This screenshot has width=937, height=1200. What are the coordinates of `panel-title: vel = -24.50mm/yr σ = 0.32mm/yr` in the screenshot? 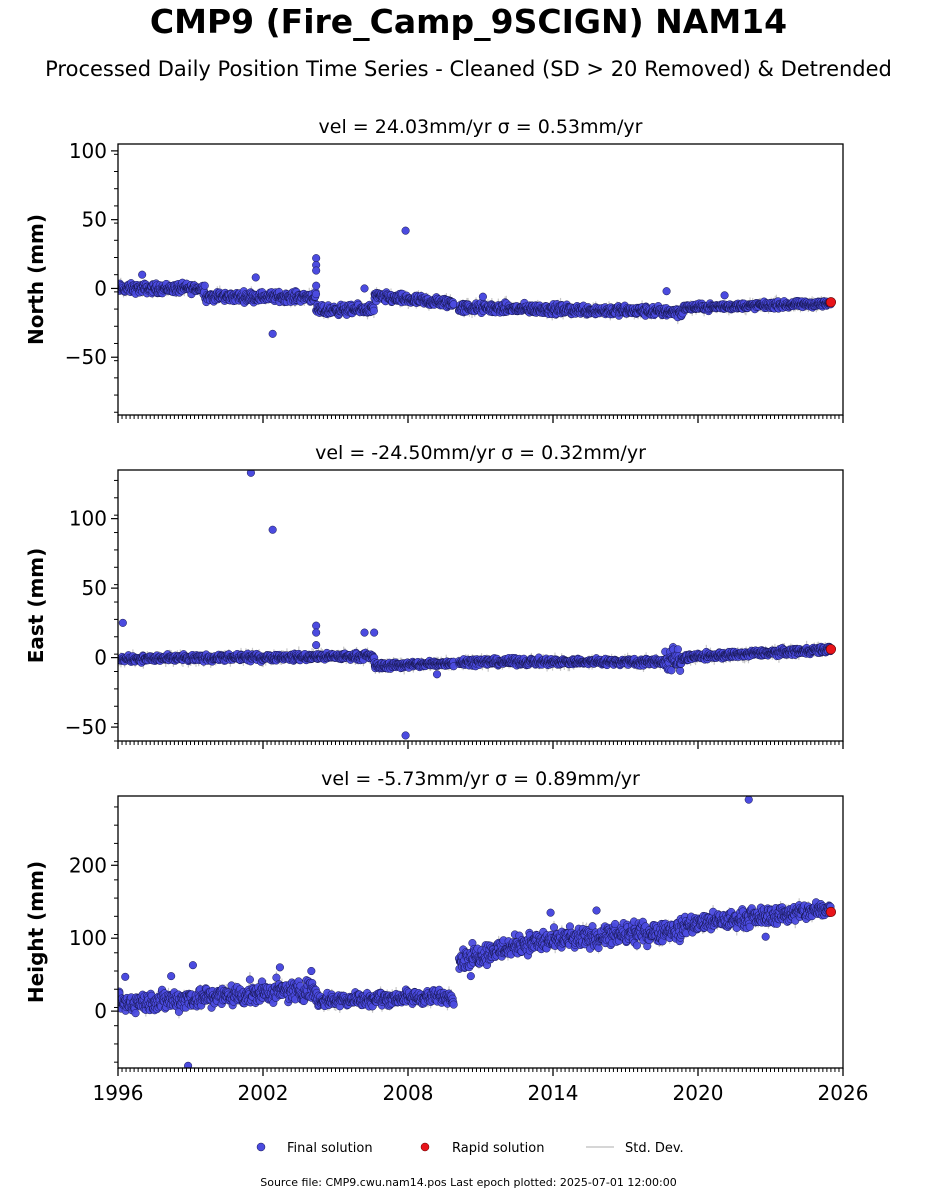 It's located at (480, 453).